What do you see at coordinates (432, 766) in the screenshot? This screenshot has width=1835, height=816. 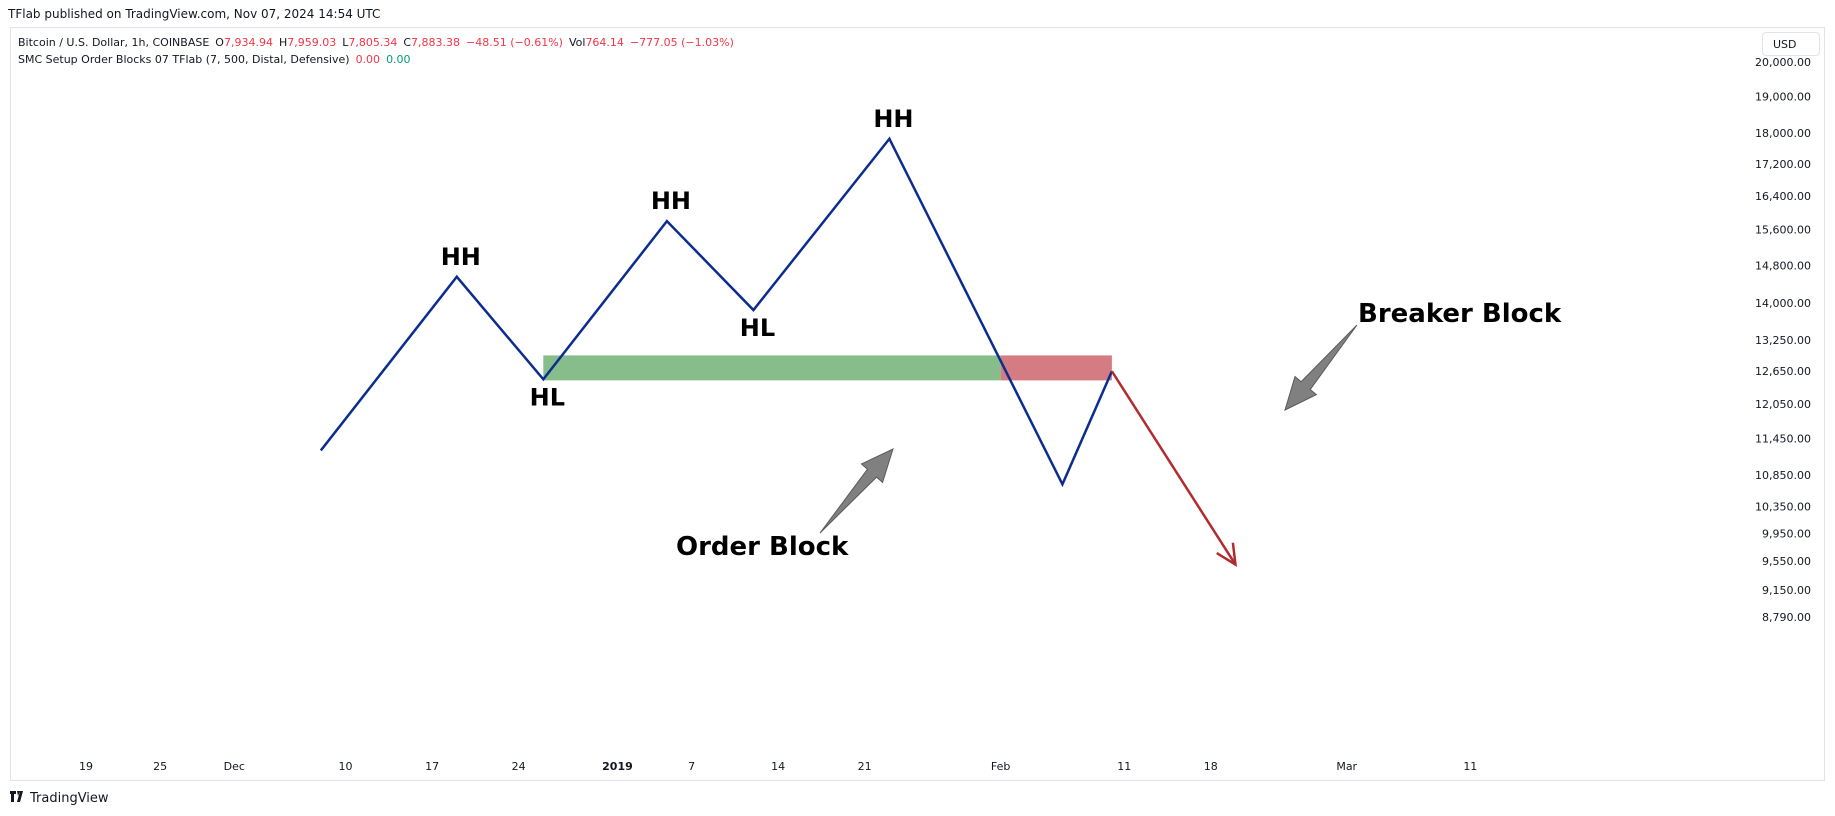 I see `x-tick-label: 17` at bounding box center [432, 766].